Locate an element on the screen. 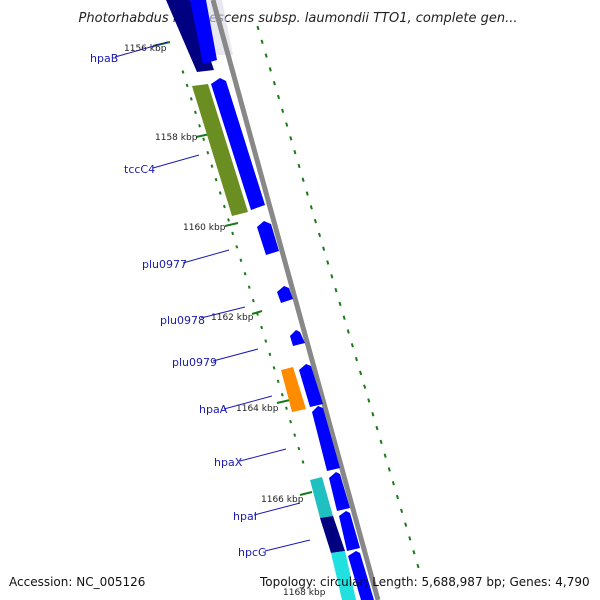  kbp-label: 1166 kbp is located at coordinates (282, 500).